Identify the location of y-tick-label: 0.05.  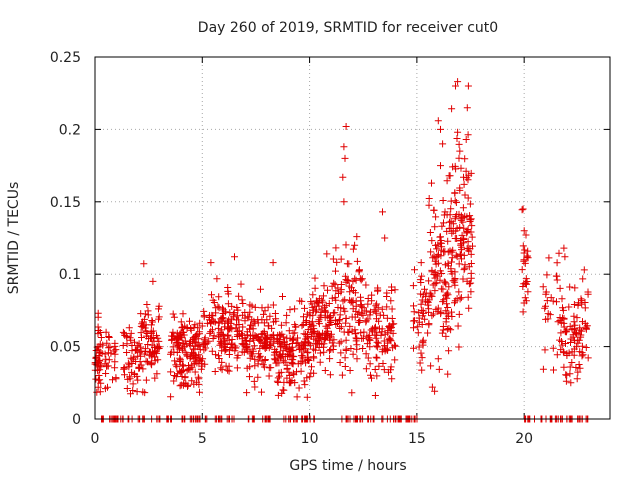
(65, 348).